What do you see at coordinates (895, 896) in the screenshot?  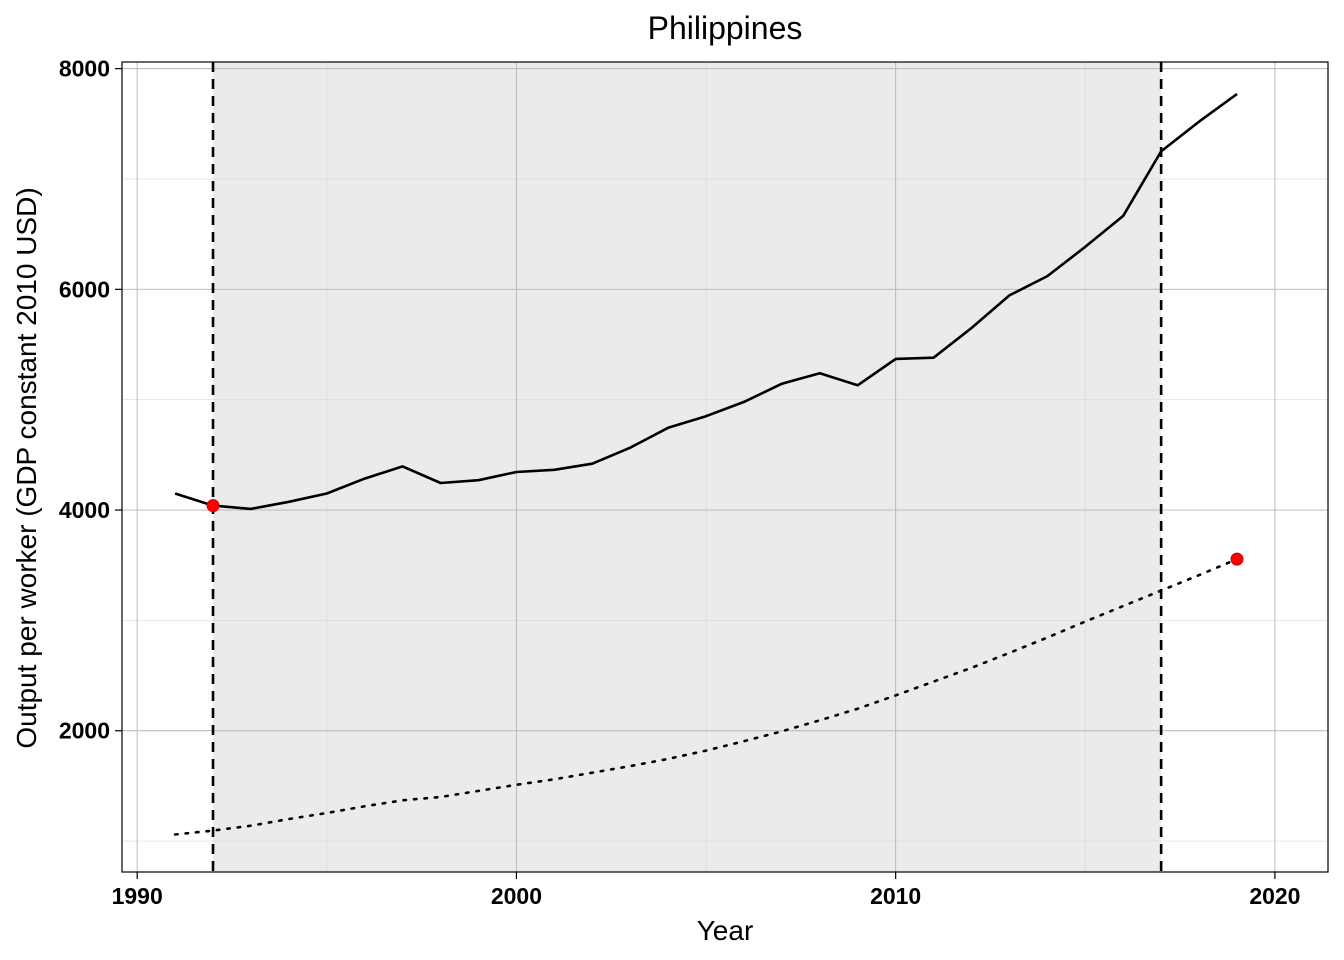 I see `x-tick-label: 2010` at bounding box center [895, 896].